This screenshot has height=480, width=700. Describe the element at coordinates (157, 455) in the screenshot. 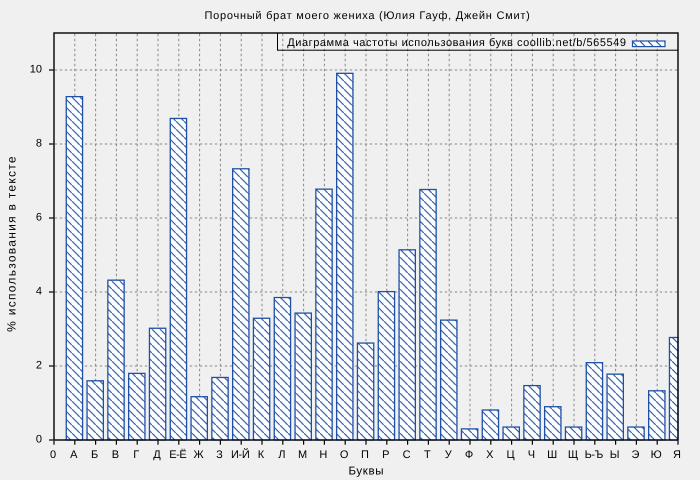

I see `svg-text: Д` at that location.